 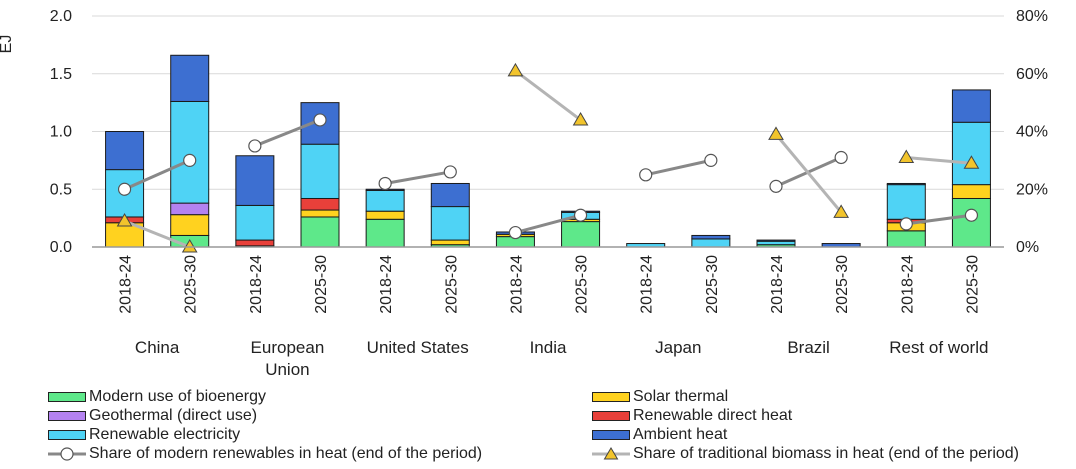 What do you see at coordinates (938, 347) in the screenshot?
I see `region-label: Rest of world` at bounding box center [938, 347].